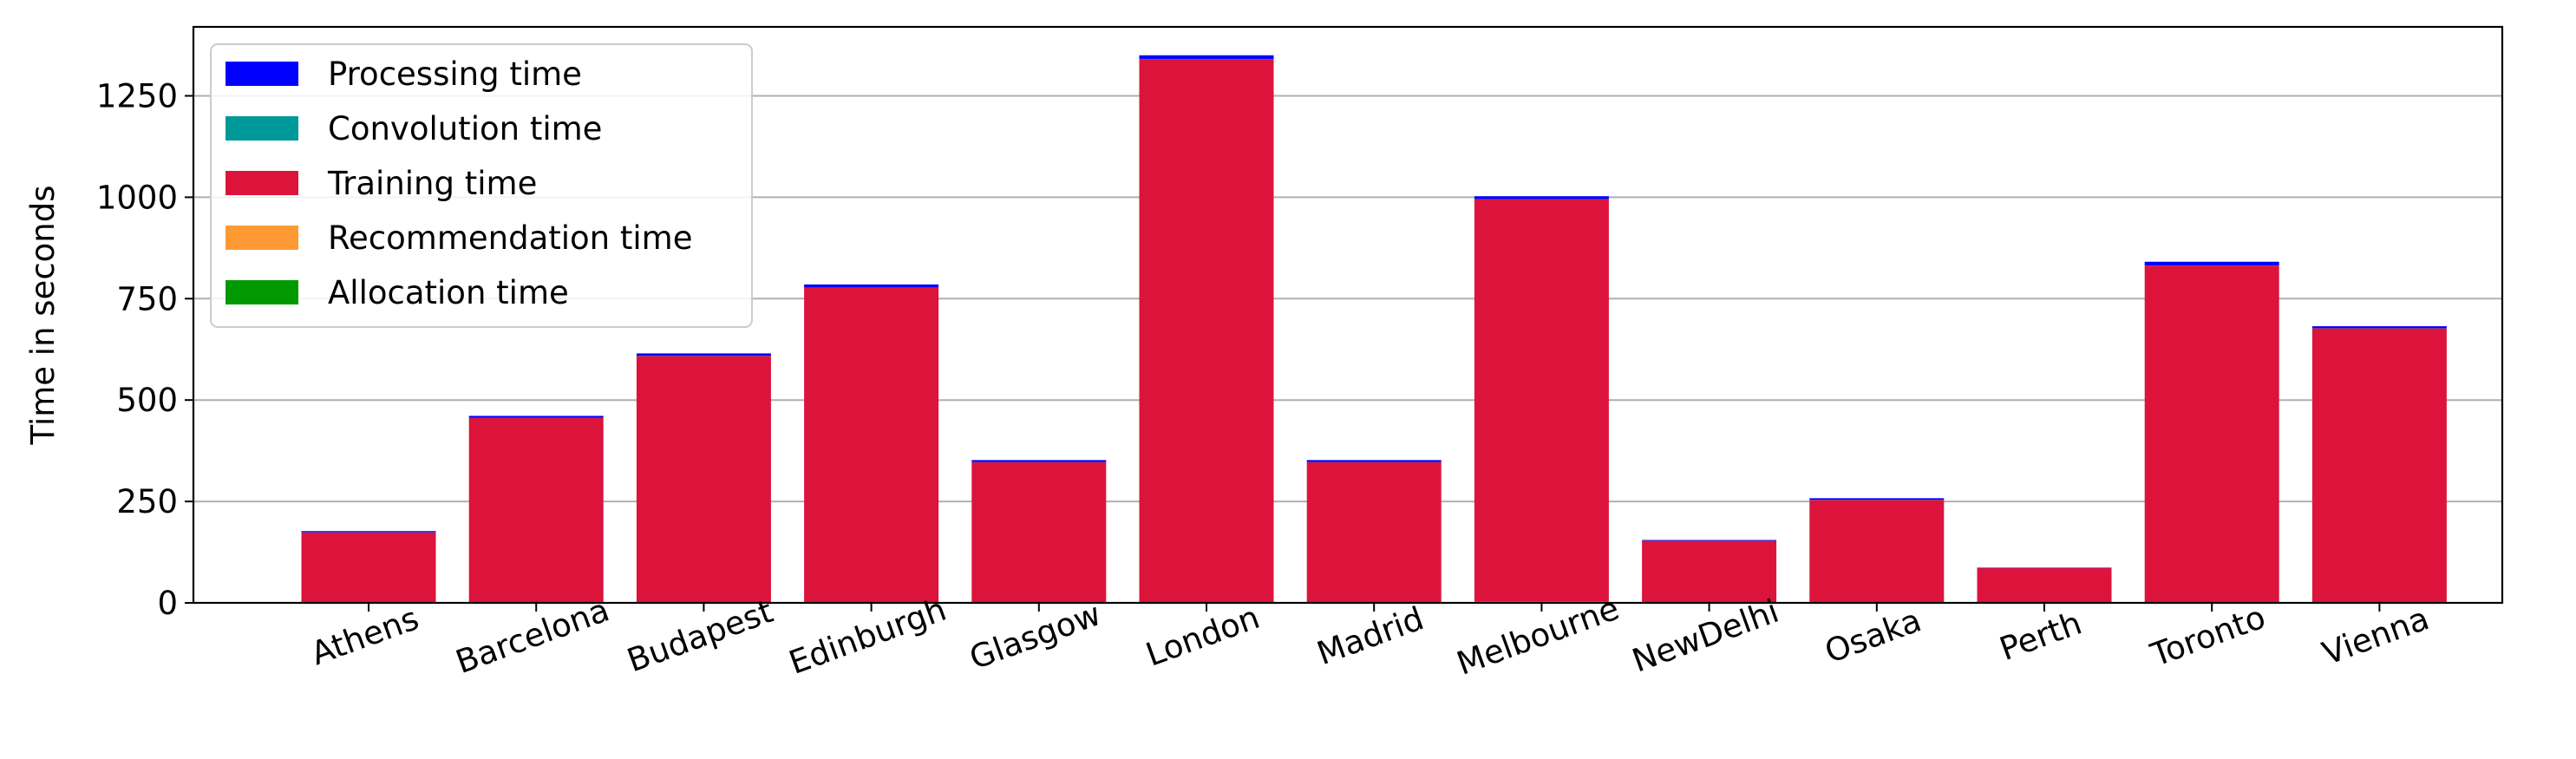  What do you see at coordinates (448, 292) in the screenshot?
I see `legend-label: Allocation time` at bounding box center [448, 292].